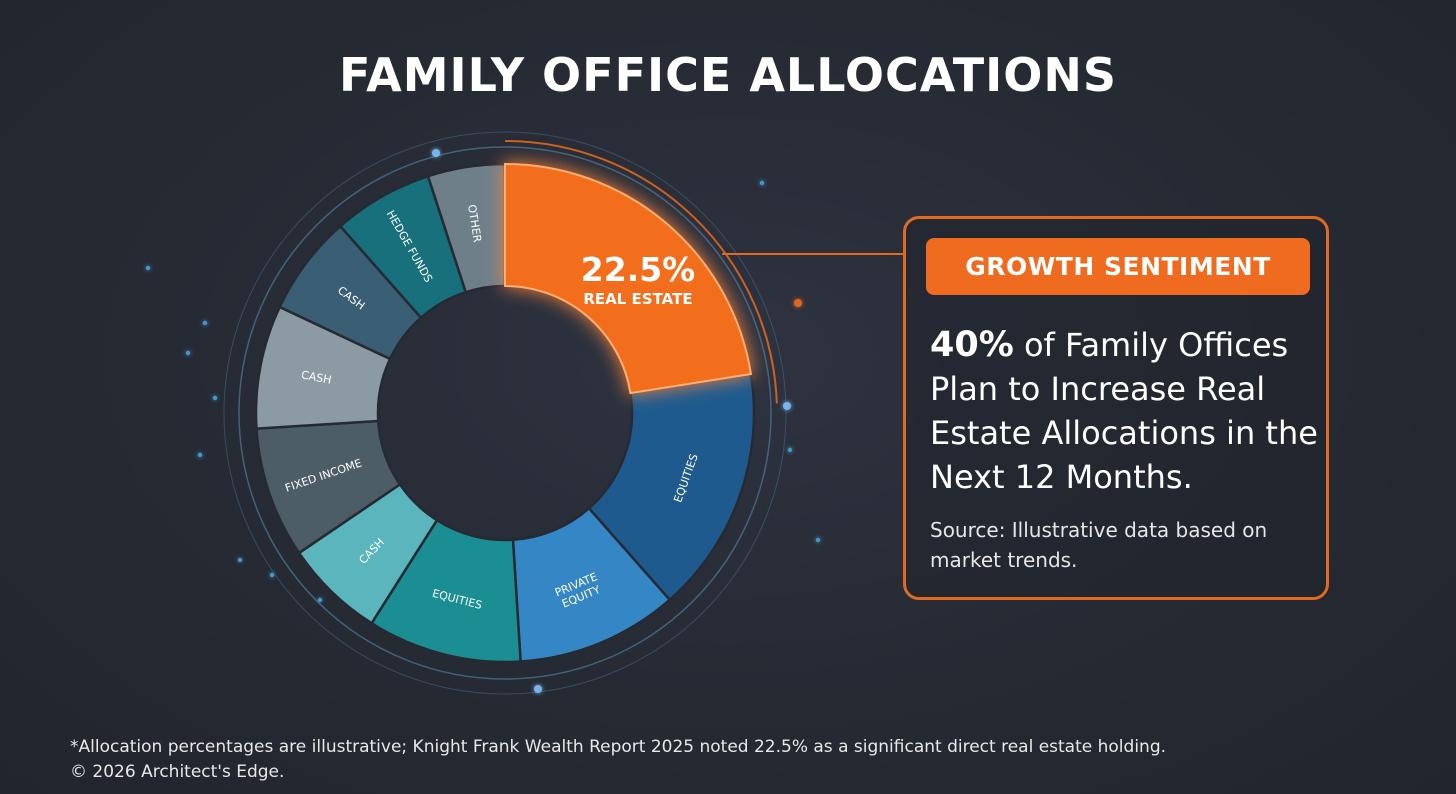 The height and width of the screenshot is (794, 1456). Describe the element at coordinates (474, 224) in the screenshot. I see `segment-label-other-9: OTHER` at that location.